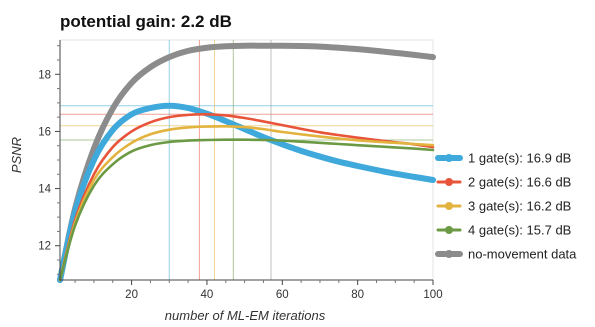 The width and height of the screenshot is (595, 327). What do you see at coordinates (519, 230) in the screenshot?
I see `legend-label: 4 gate(s): 15.7 dB` at bounding box center [519, 230].